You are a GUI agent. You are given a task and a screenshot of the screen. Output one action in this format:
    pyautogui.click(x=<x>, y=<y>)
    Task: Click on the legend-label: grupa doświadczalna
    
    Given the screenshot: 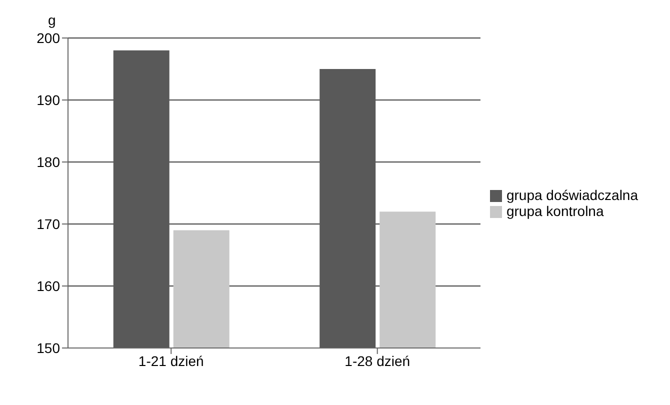 What is the action you would take?
    pyautogui.click(x=572, y=195)
    